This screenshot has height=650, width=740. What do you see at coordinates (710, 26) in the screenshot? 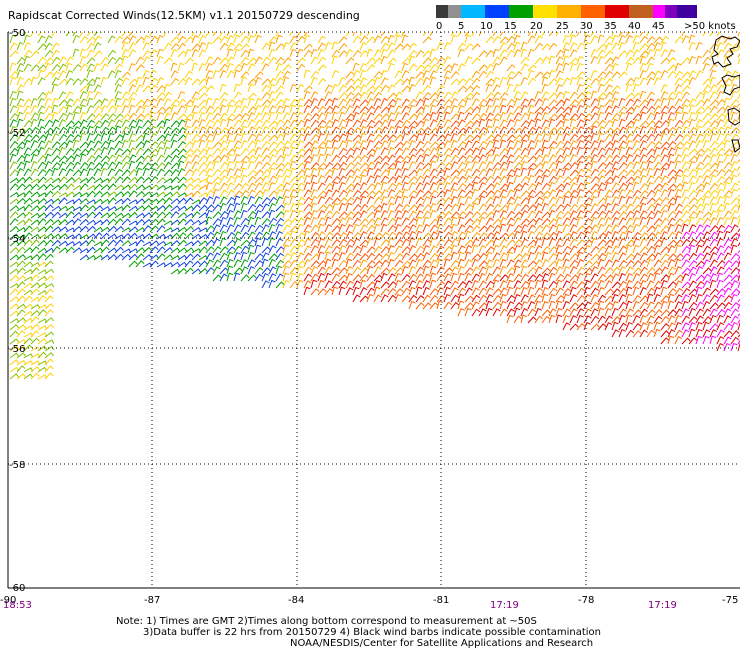
I see `legend-label: >50 knots` at bounding box center [710, 26].